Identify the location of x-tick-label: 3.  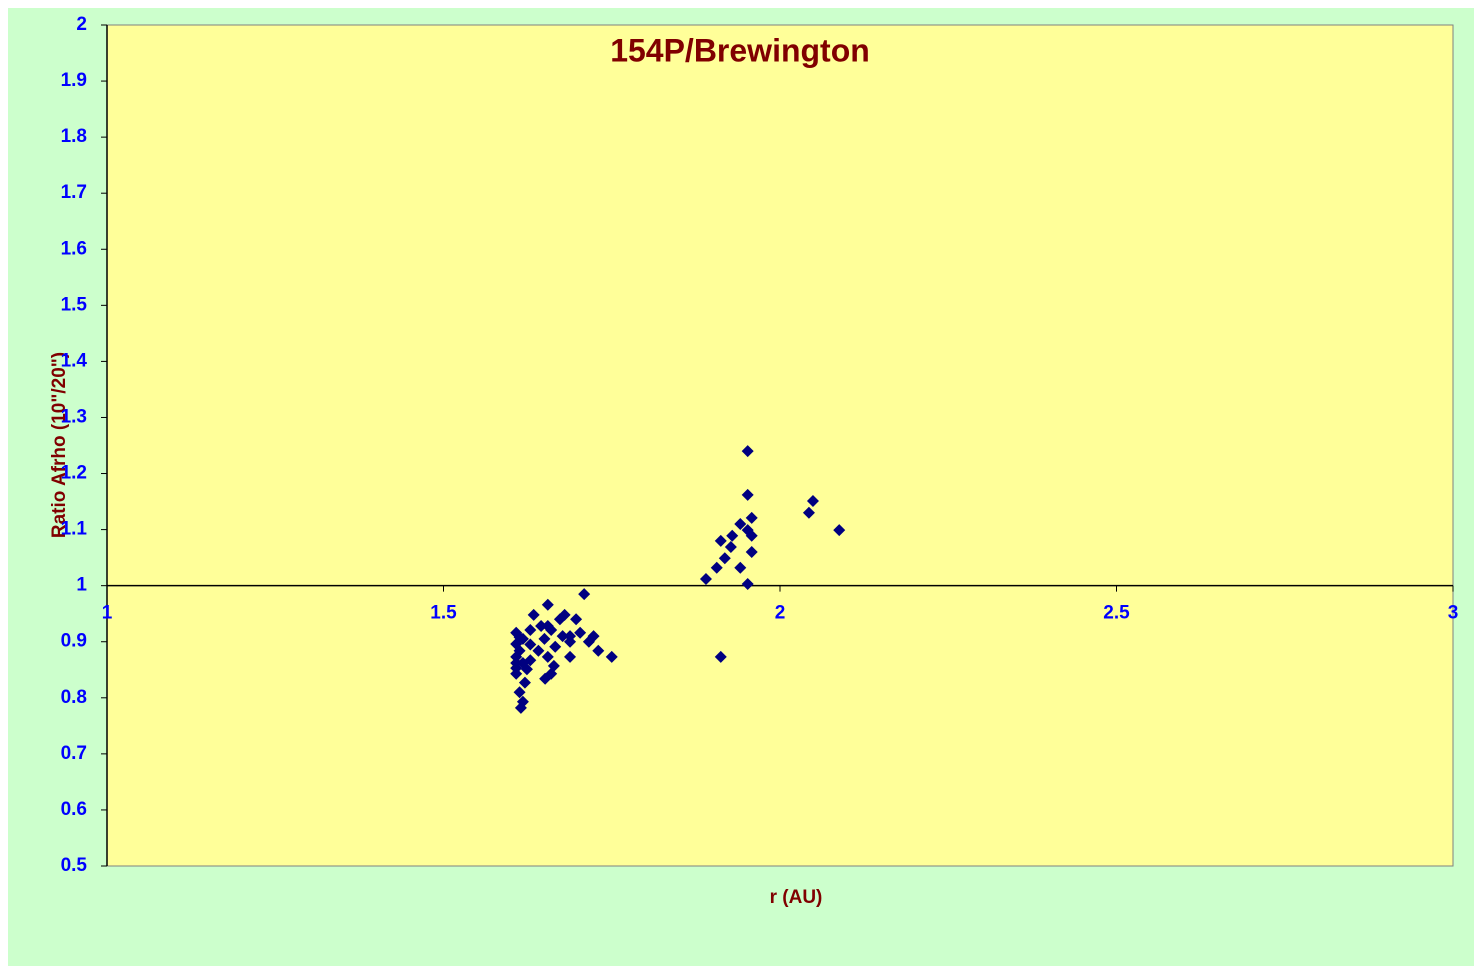
(1453, 613).